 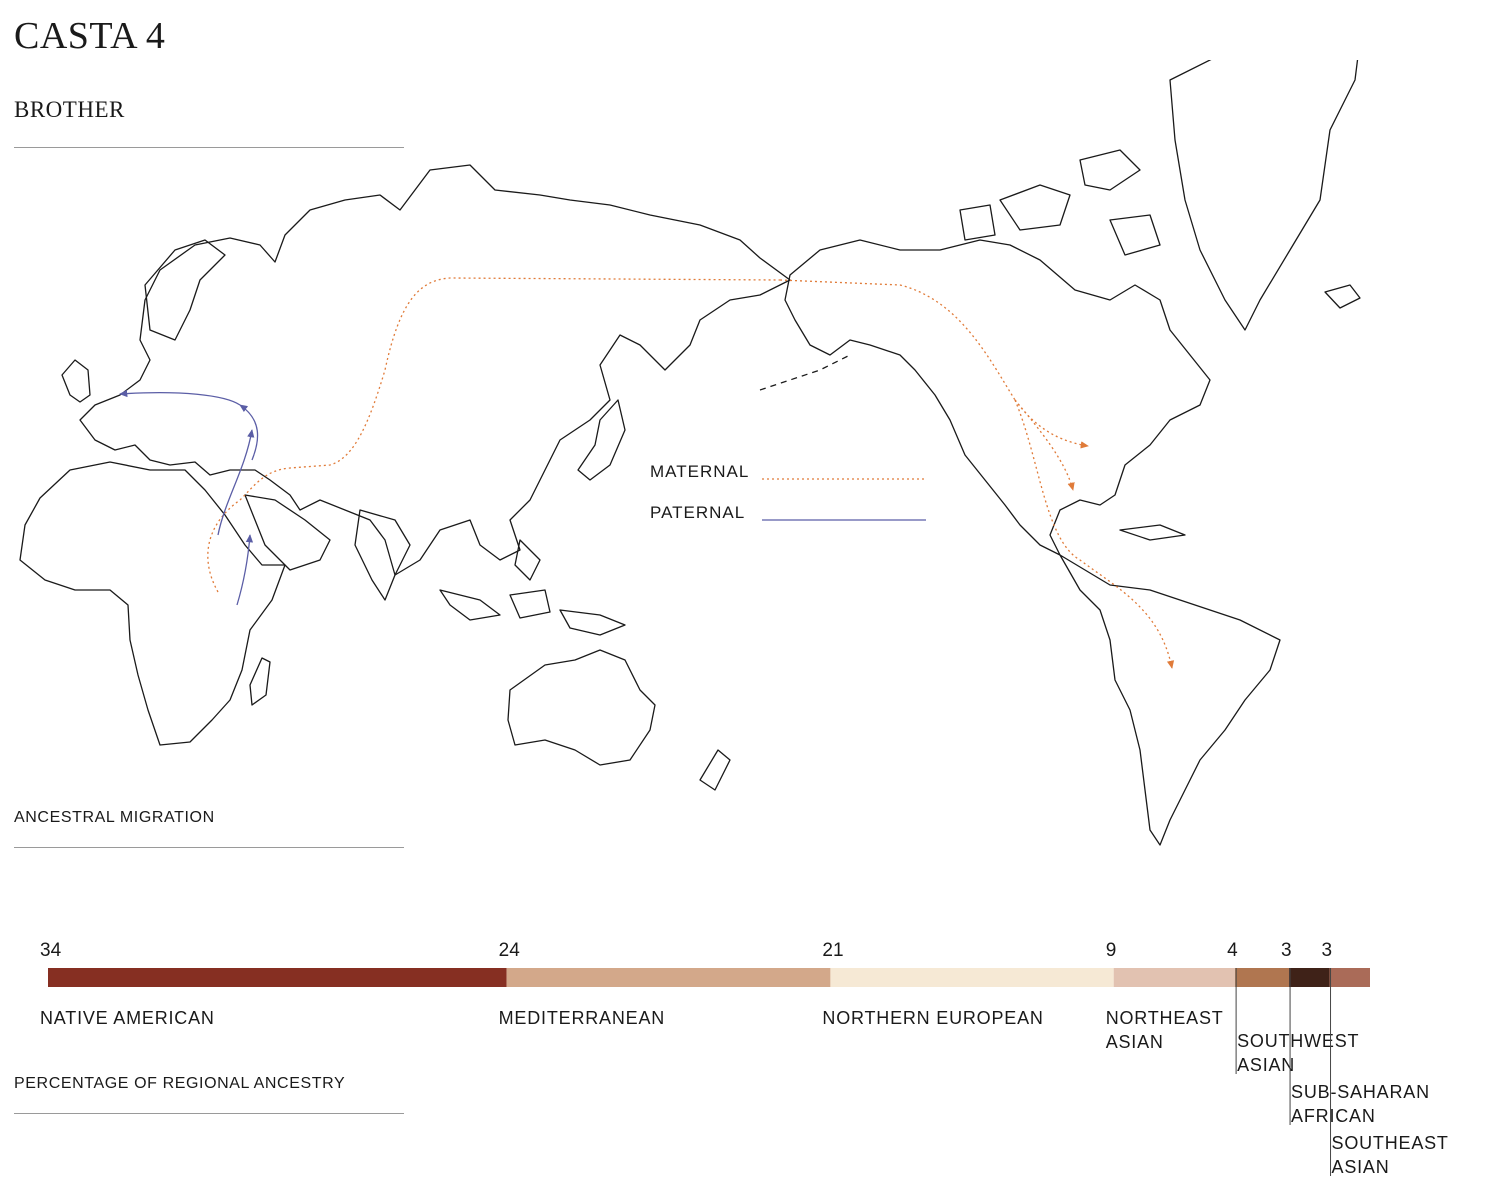 What do you see at coordinates (700, 471) in the screenshot?
I see `legend-maternal-label: MATERNAL` at bounding box center [700, 471].